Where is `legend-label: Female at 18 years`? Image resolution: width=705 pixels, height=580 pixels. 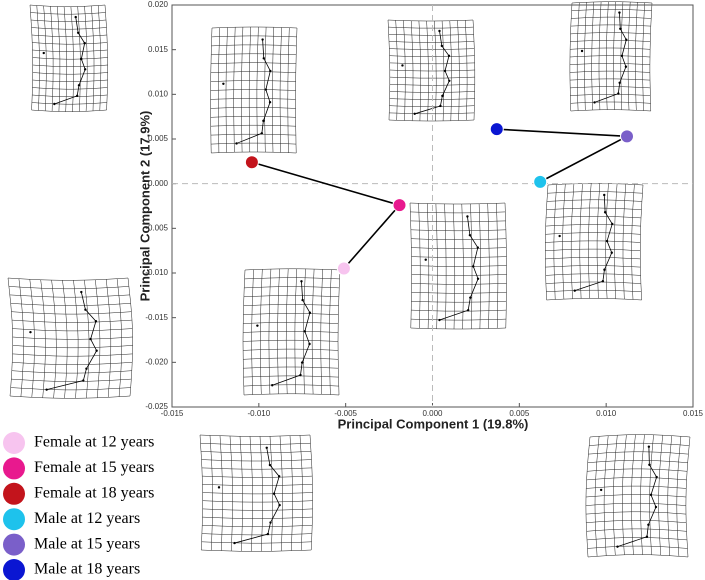 legend-label: Female at 18 years is located at coordinates (94, 492).